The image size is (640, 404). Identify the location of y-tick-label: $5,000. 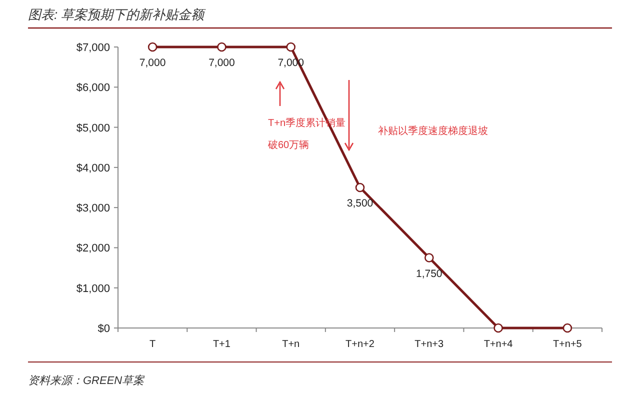
(93, 128).